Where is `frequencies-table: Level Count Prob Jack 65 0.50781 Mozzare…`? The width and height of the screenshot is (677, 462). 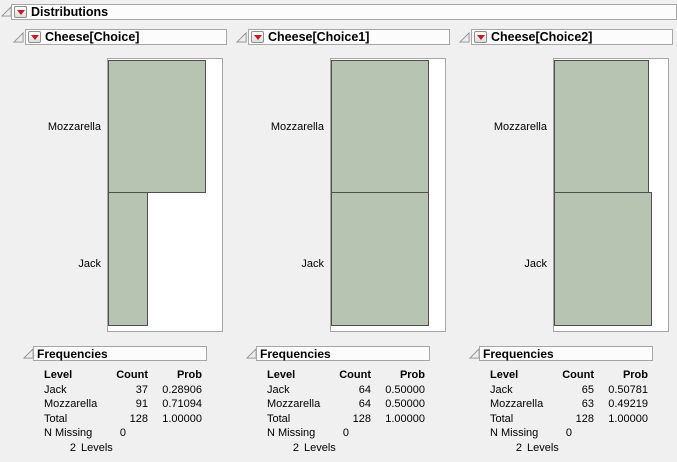
frequencies-table: Level Count Prob Jack 65 0.50781 Mozzare… is located at coordinates (569, 412).